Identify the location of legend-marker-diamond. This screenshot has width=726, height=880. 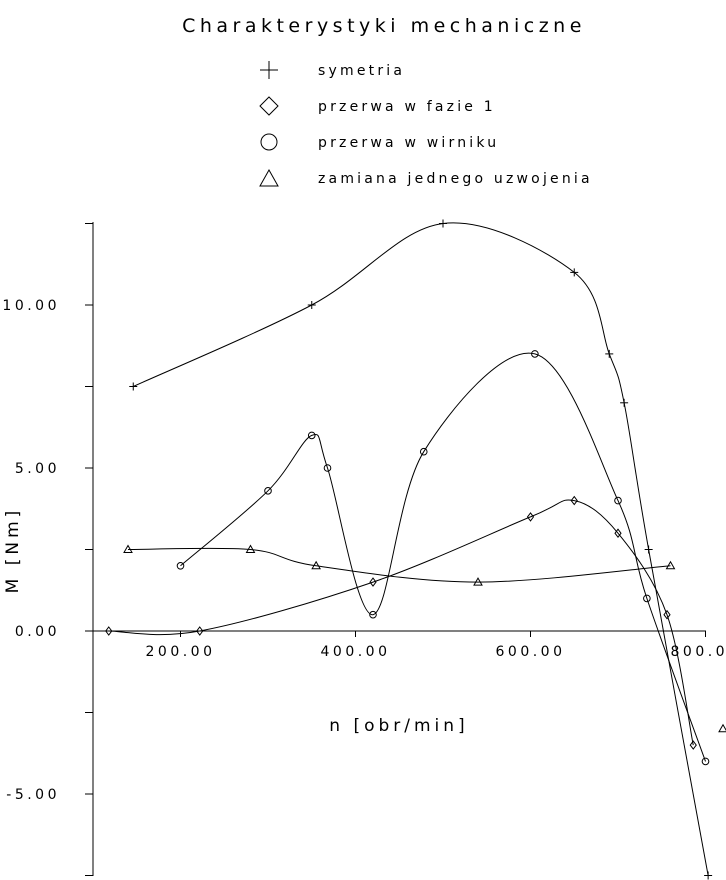
(269, 106).